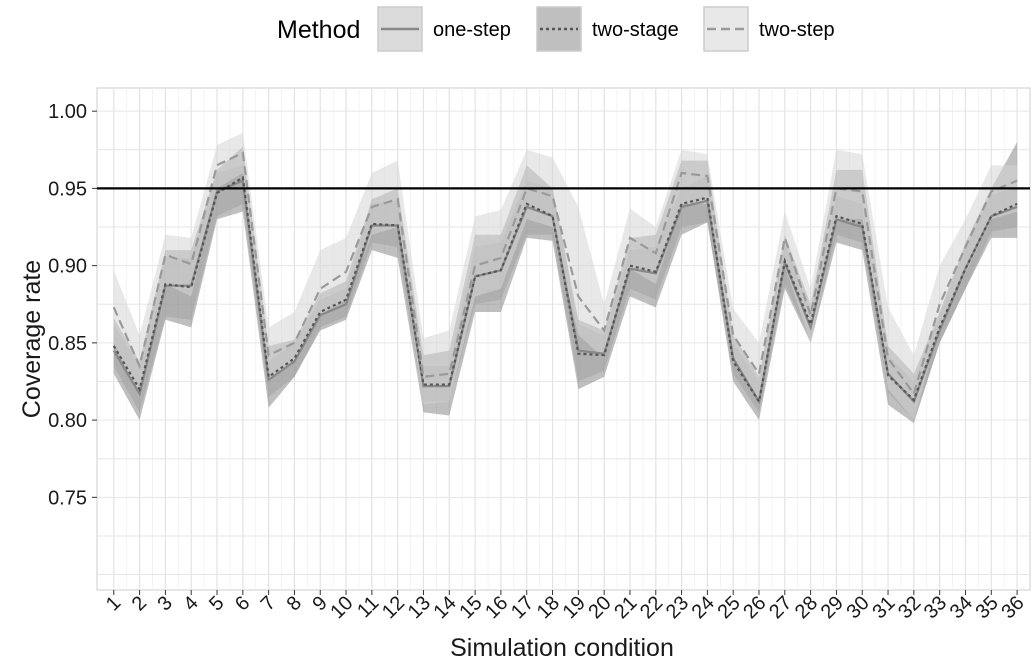 This screenshot has width=1035, height=662. Describe the element at coordinates (1012, 607) in the screenshot. I see `x-tick-label: 36` at that location.